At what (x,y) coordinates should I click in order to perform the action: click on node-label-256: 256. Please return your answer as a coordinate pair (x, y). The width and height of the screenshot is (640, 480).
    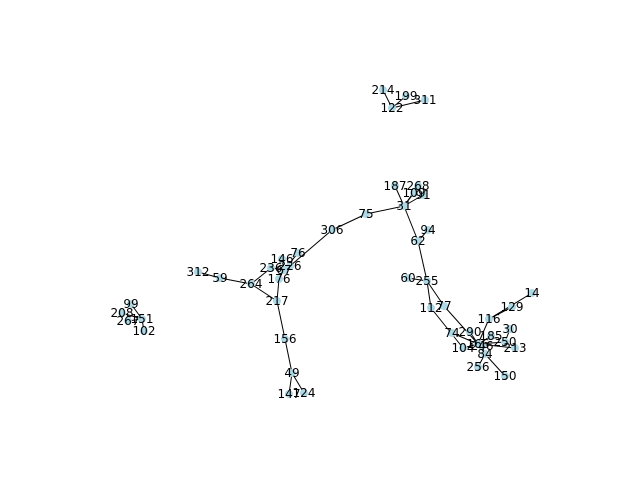
    Looking at the image, I should click on (478, 367).